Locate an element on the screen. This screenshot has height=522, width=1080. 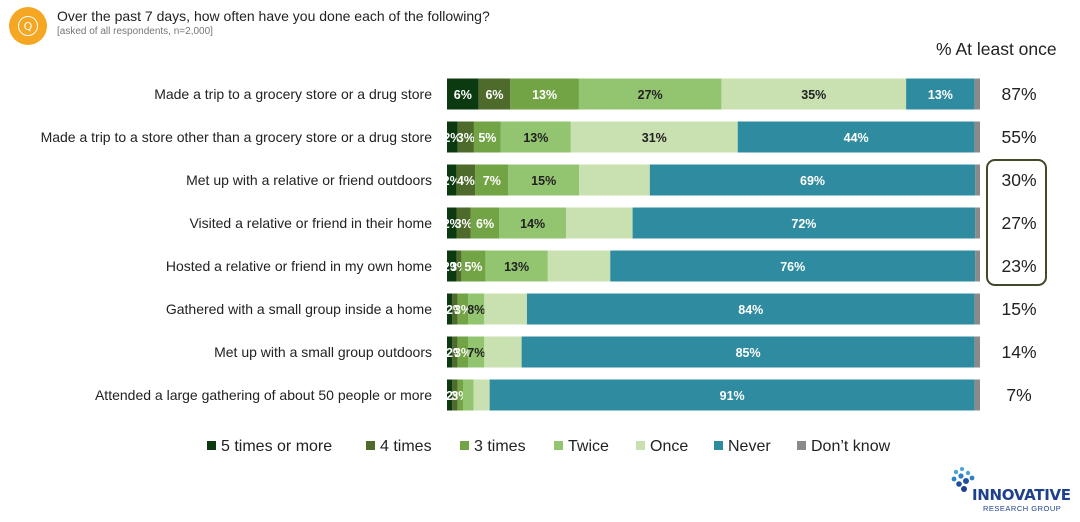
at-least-once-value: 23% is located at coordinates (1018, 266).